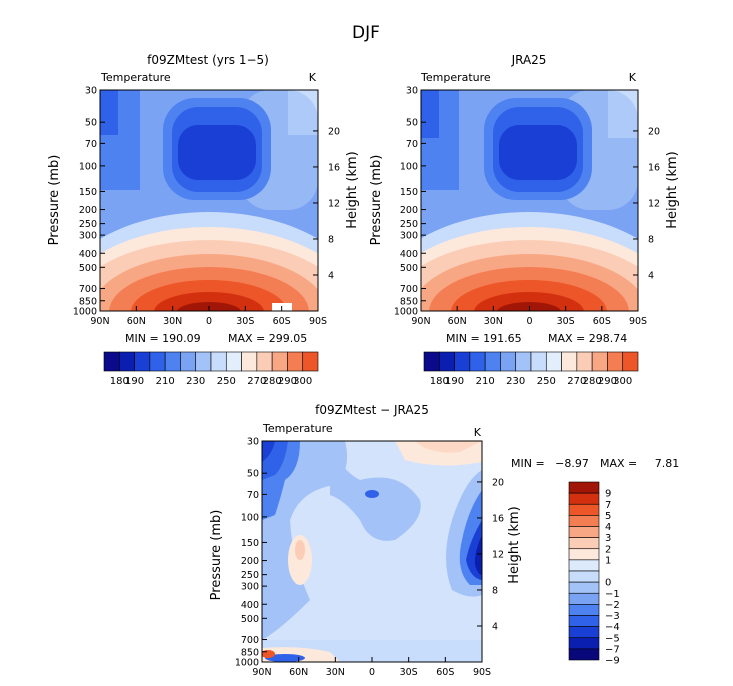 The image size is (733, 686). I want to click on panel-obs-xtick-label: 90S, so click(638, 321).